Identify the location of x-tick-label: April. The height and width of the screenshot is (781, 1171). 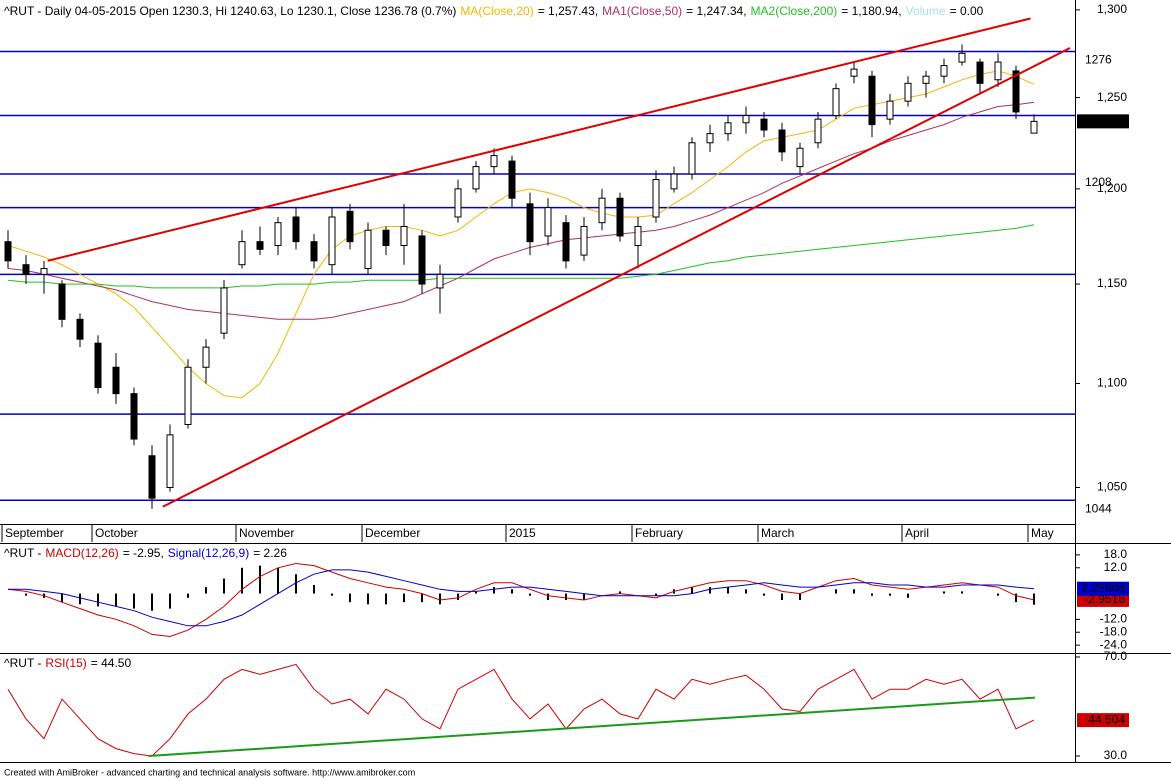
(917, 533).